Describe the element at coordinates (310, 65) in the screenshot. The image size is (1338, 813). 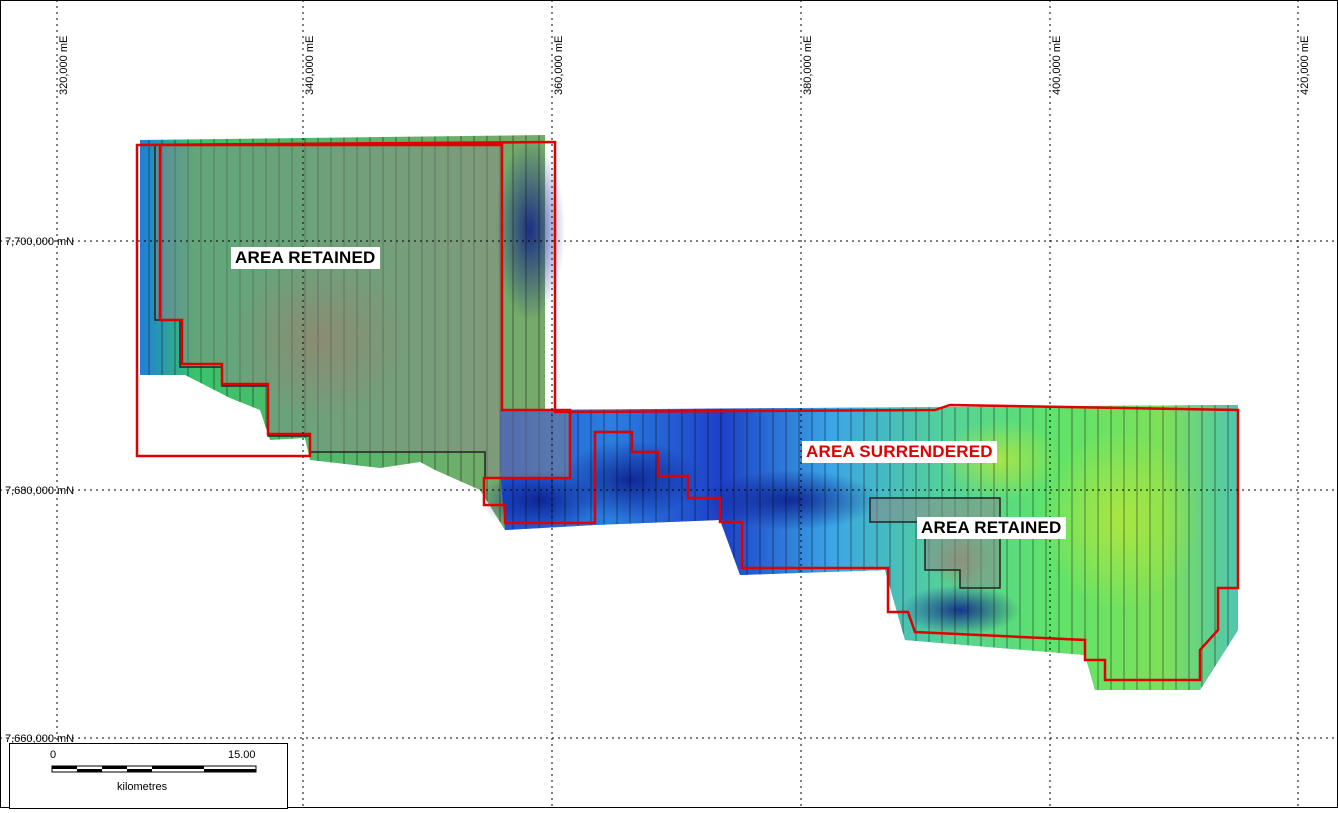
I see `easting-label-340000: 340,000 mE` at that location.